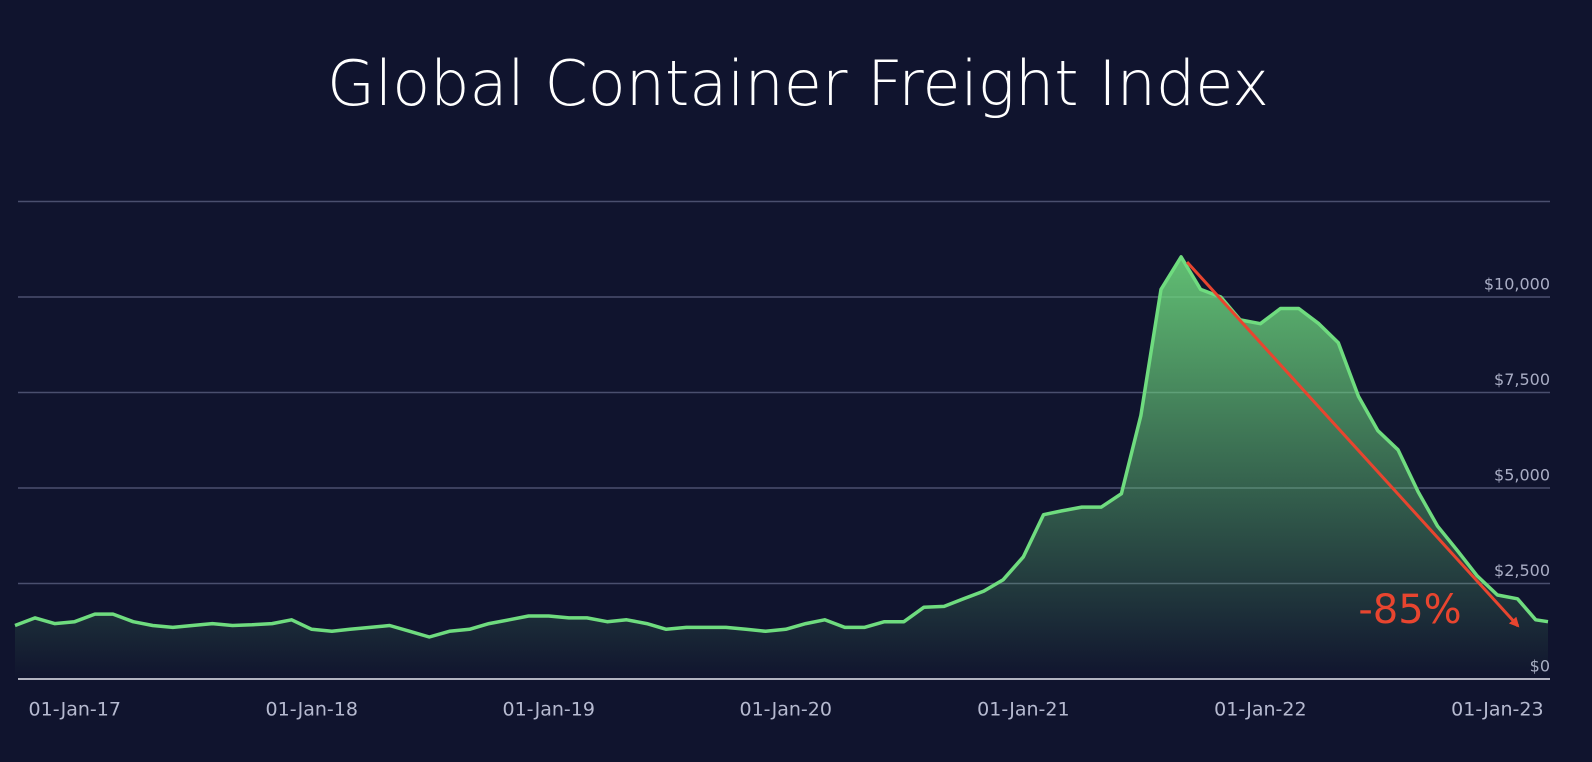 The height and width of the screenshot is (762, 1592). I want to click on y-tick-label: $7,500, so click(1522, 379).